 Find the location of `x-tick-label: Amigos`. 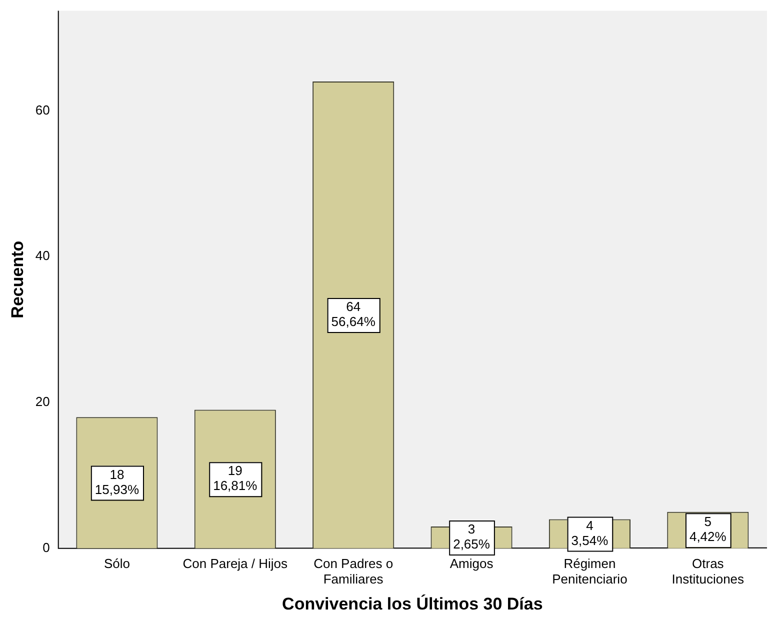

x-tick-label: Amigos is located at coordinates (472, 563).